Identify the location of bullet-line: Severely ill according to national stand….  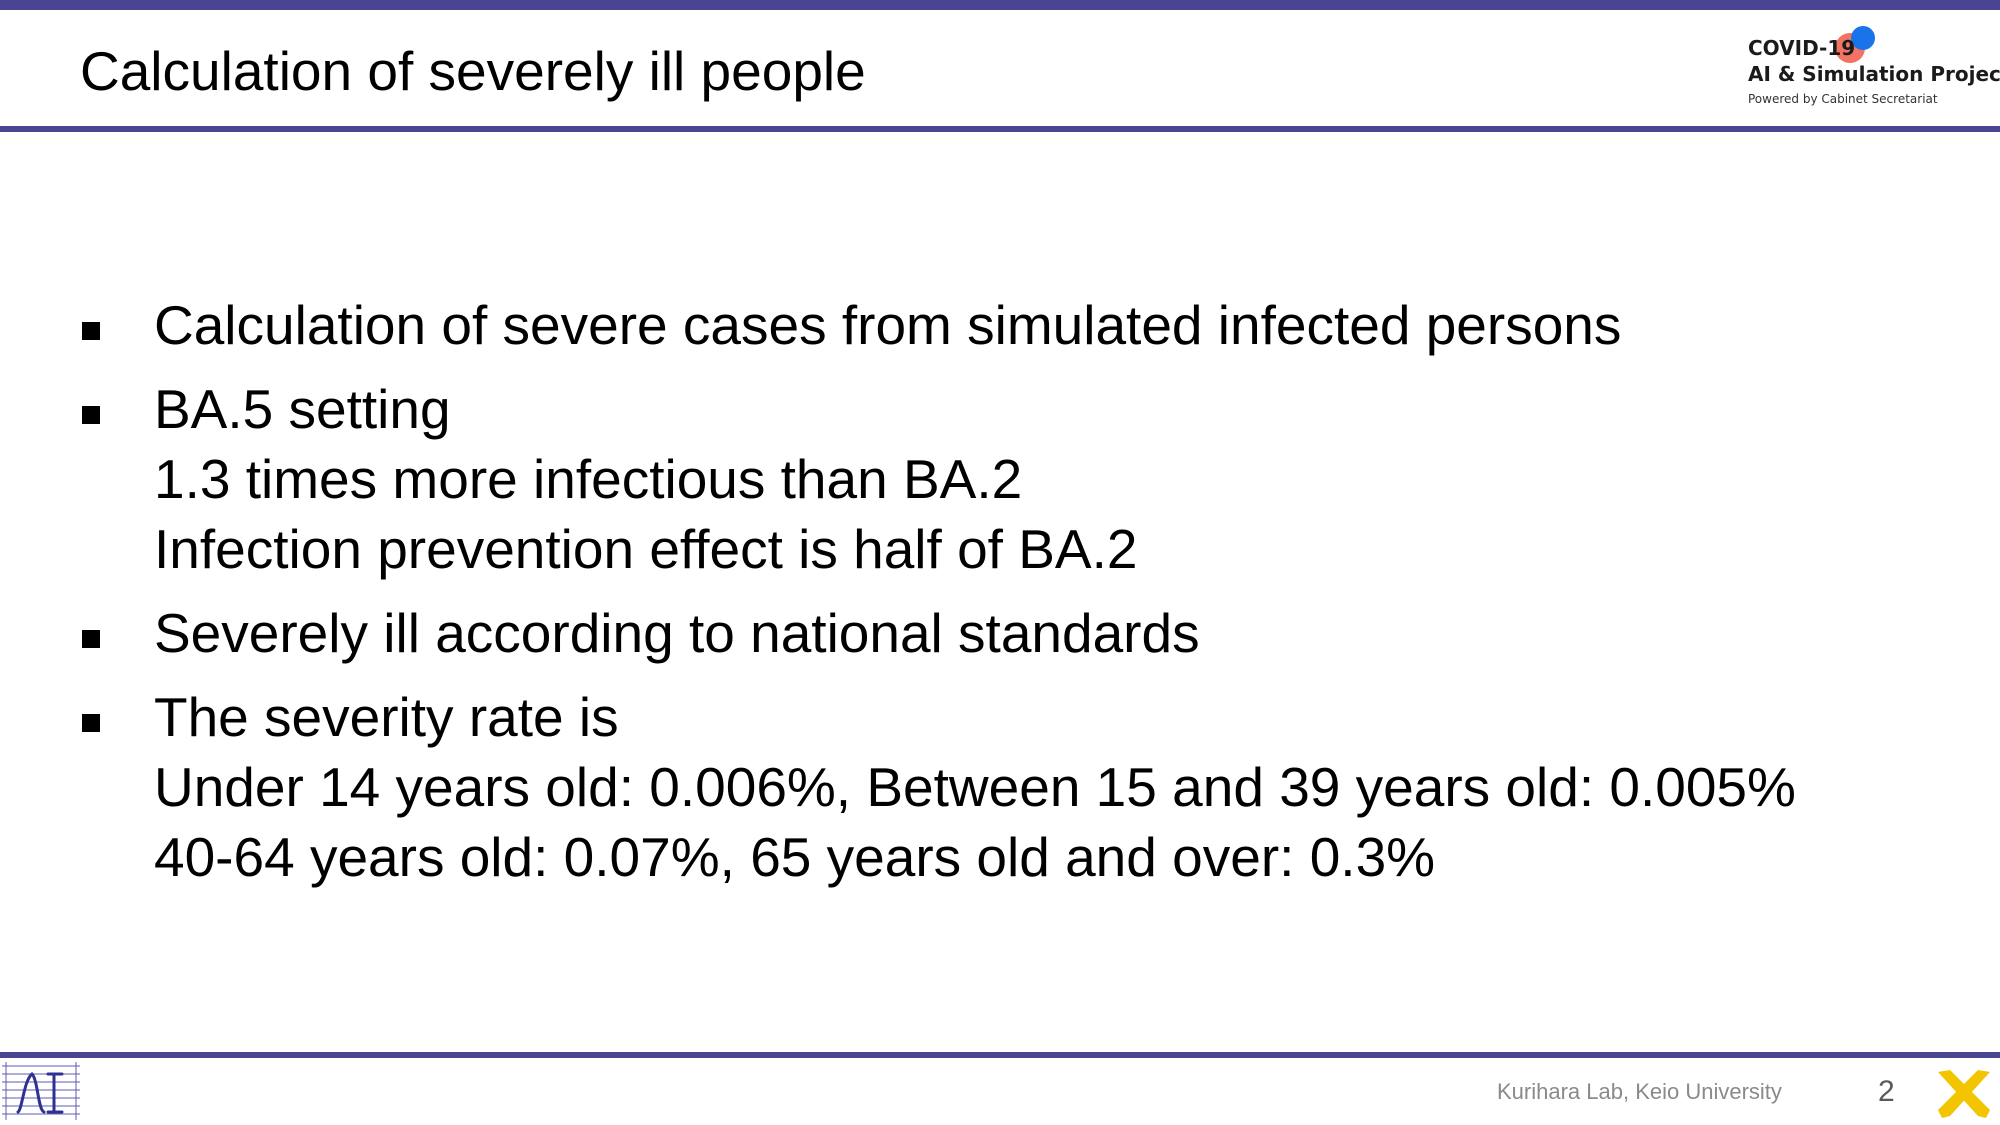
(677, 633).